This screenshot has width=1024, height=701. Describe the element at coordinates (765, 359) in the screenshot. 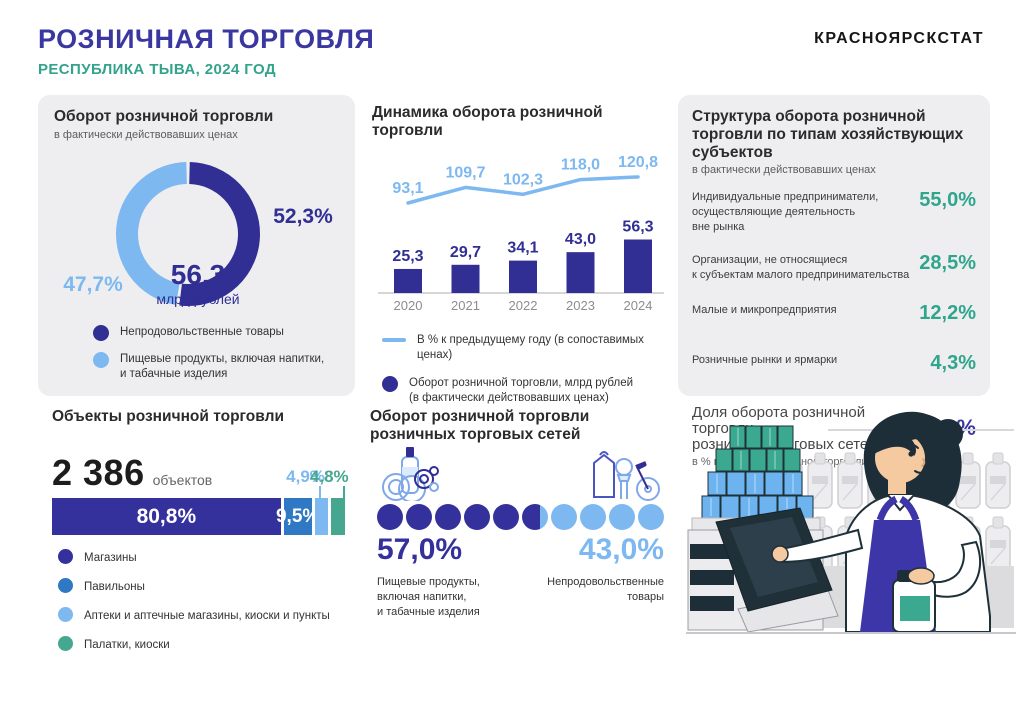

I see `structure-row-label: Розничные рынки и ярмарки` at that location.